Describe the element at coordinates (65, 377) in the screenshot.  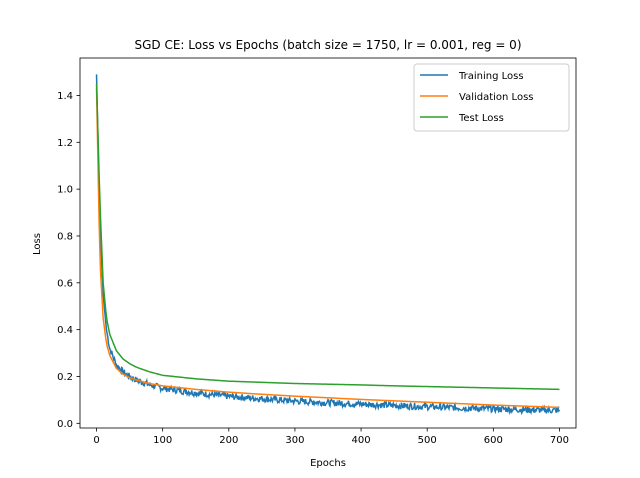
I see `y-tick-label: 0.2` at that location.